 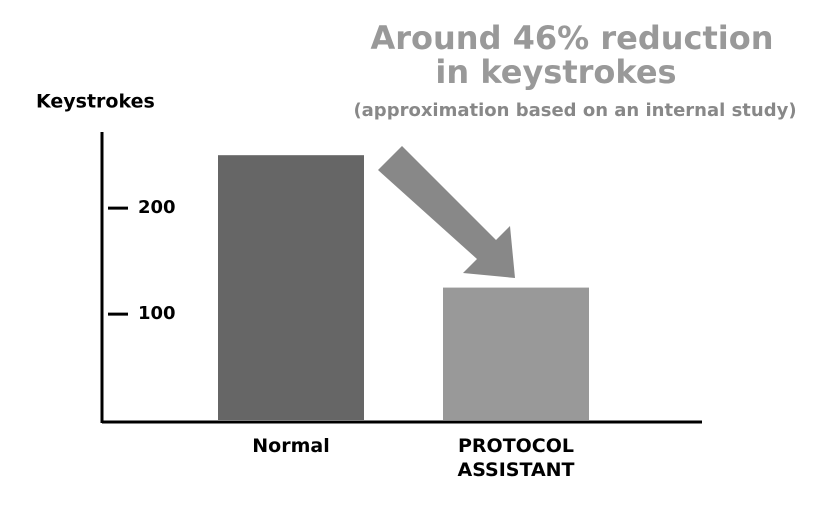 I want to click on y-tick-label: 200, so click(x=157, y=207).